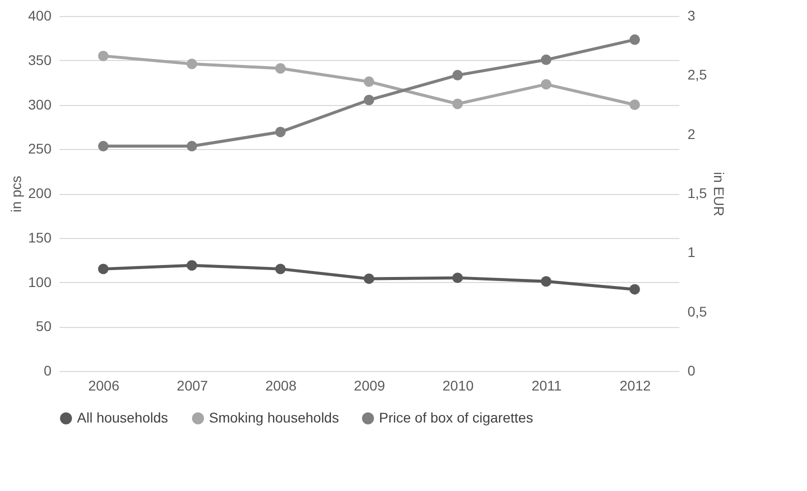  Describe the element at coordinates (122, 417) in the screenshot. I see `legend-label: All households` at that location.